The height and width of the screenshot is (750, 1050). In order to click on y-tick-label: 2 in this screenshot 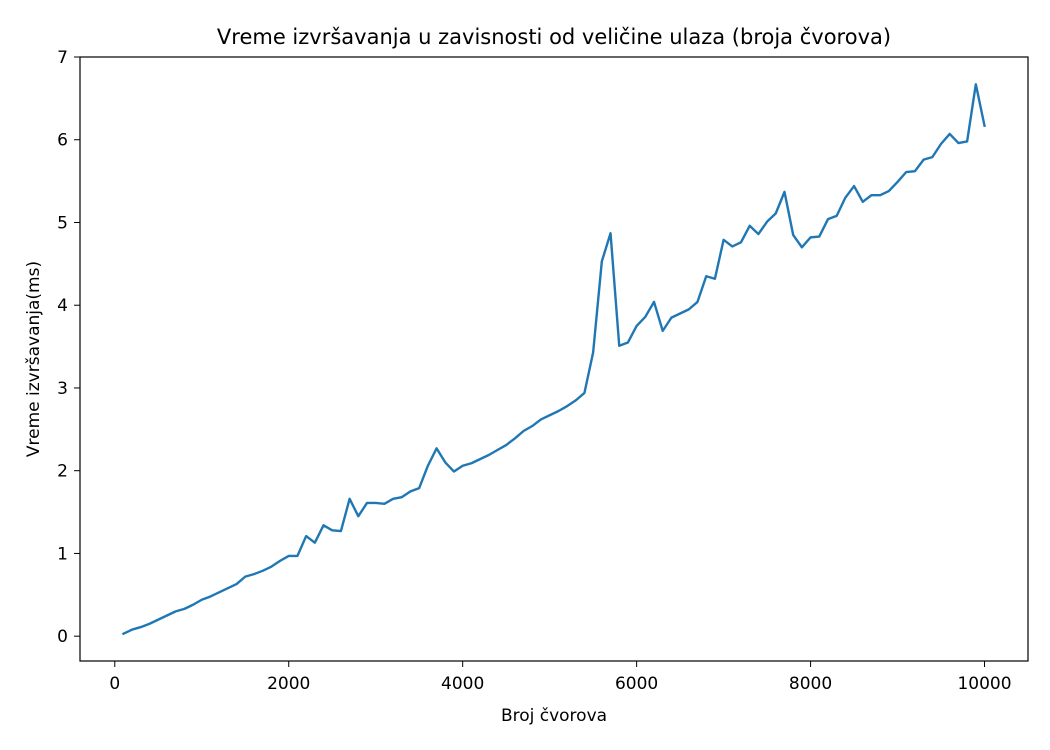, I will do `click(62, 472)`.